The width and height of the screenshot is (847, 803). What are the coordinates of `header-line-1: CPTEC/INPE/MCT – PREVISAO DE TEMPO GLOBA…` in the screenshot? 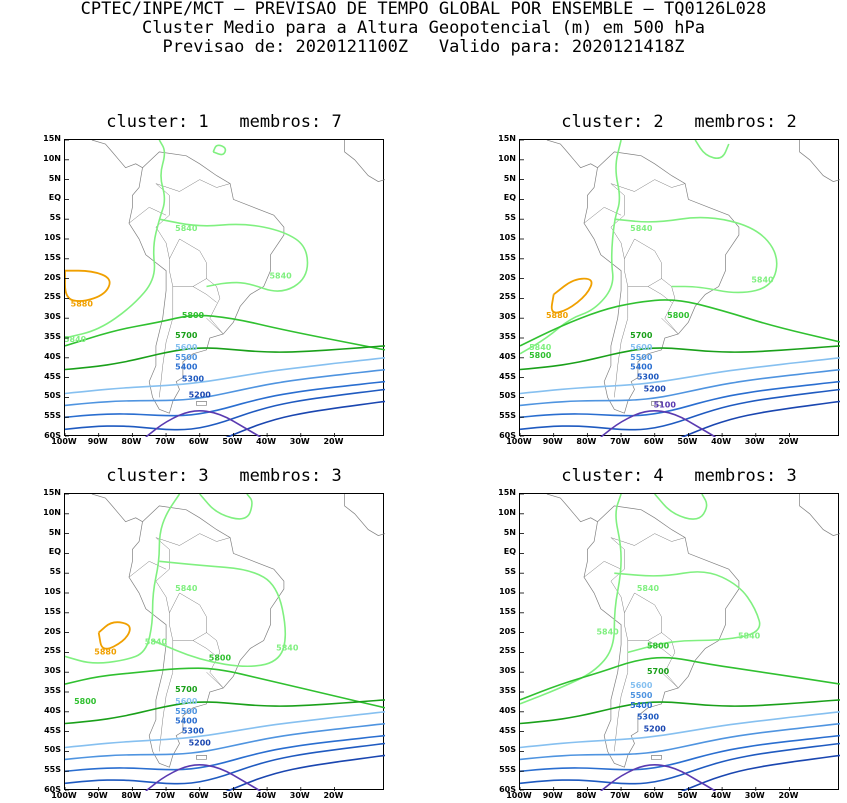 It's located at (423, 9).